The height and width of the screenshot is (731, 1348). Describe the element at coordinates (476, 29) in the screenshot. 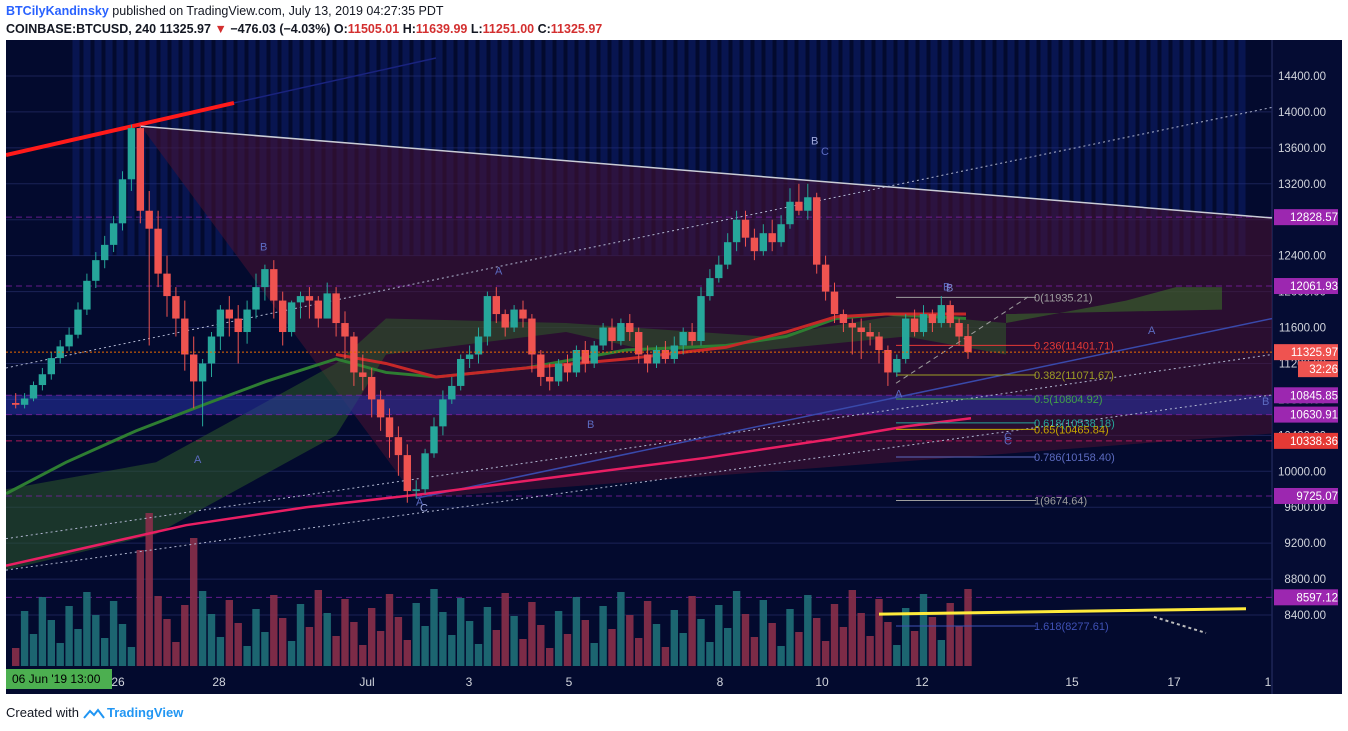

I see `low-key: L:` at that location.